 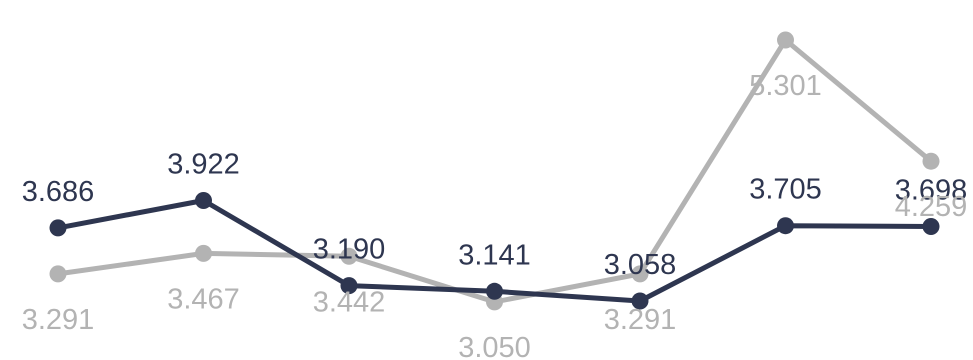 I want to click on series-1-data-label-5: 5.301, so click(x=785, y=86).